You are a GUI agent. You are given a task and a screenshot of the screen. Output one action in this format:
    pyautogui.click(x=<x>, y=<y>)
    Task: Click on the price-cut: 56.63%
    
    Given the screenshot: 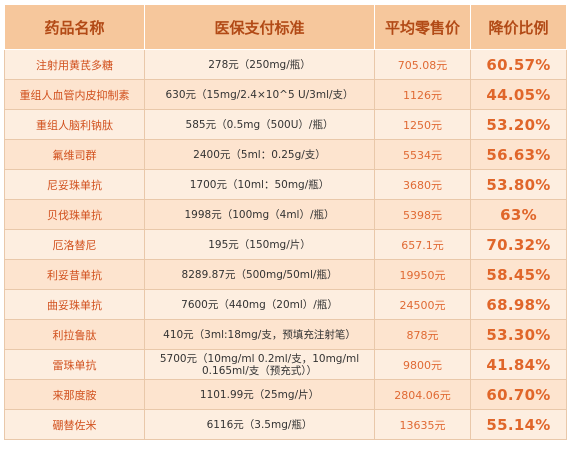 What is the action you would take?
    pyautogui.click(x=518, y=154)
    